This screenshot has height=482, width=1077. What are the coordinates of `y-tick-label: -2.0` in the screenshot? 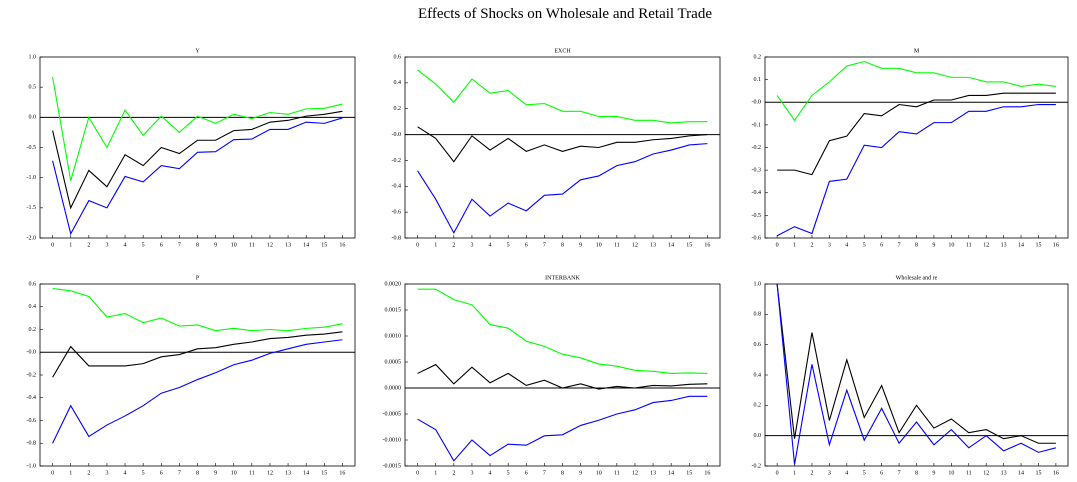 It's located at (32, 238).